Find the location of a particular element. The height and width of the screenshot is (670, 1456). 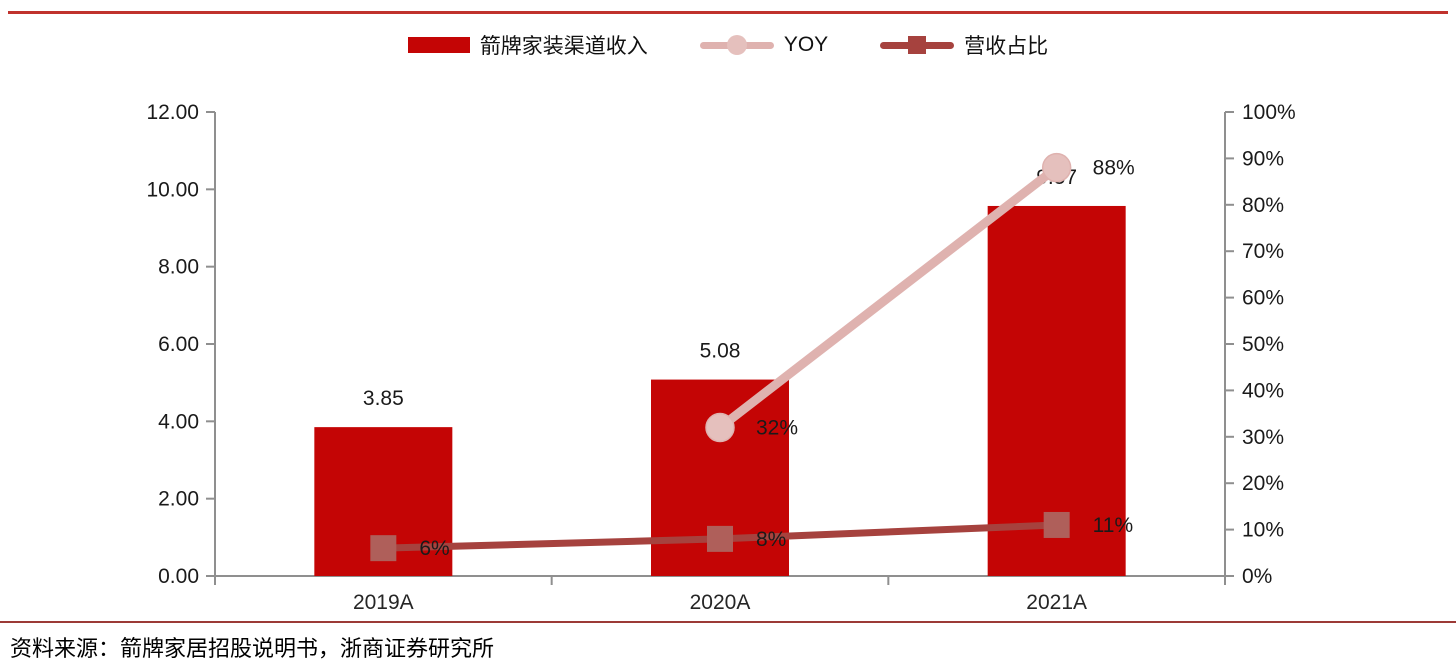

legend-item-revenue: 箭牌家装渠道收入 is located at coordinates (527, 45).